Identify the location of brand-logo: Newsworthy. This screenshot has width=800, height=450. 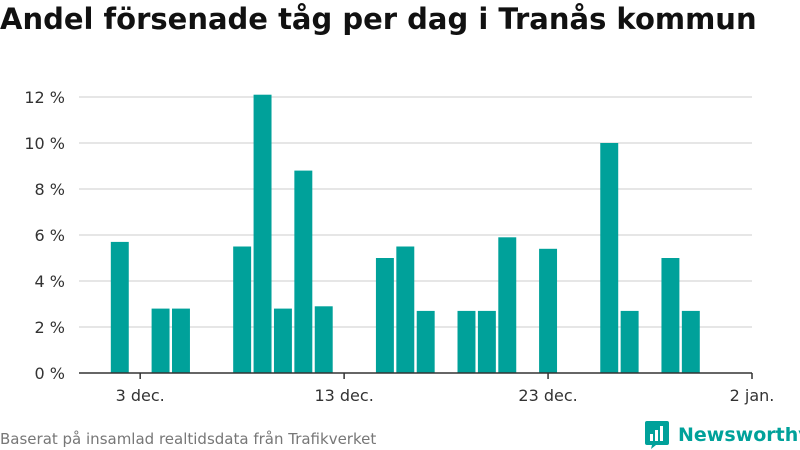
(722, 435).